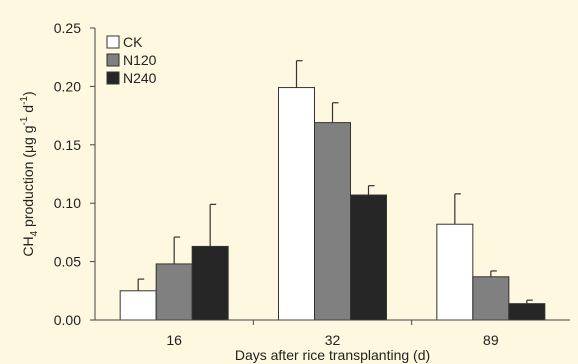 This screenshot has width=578, height=364. What do you see at coordinates (491, 340) in the screenshot?
I see `x-tick-label: 89` at bounding box center [491, 340].